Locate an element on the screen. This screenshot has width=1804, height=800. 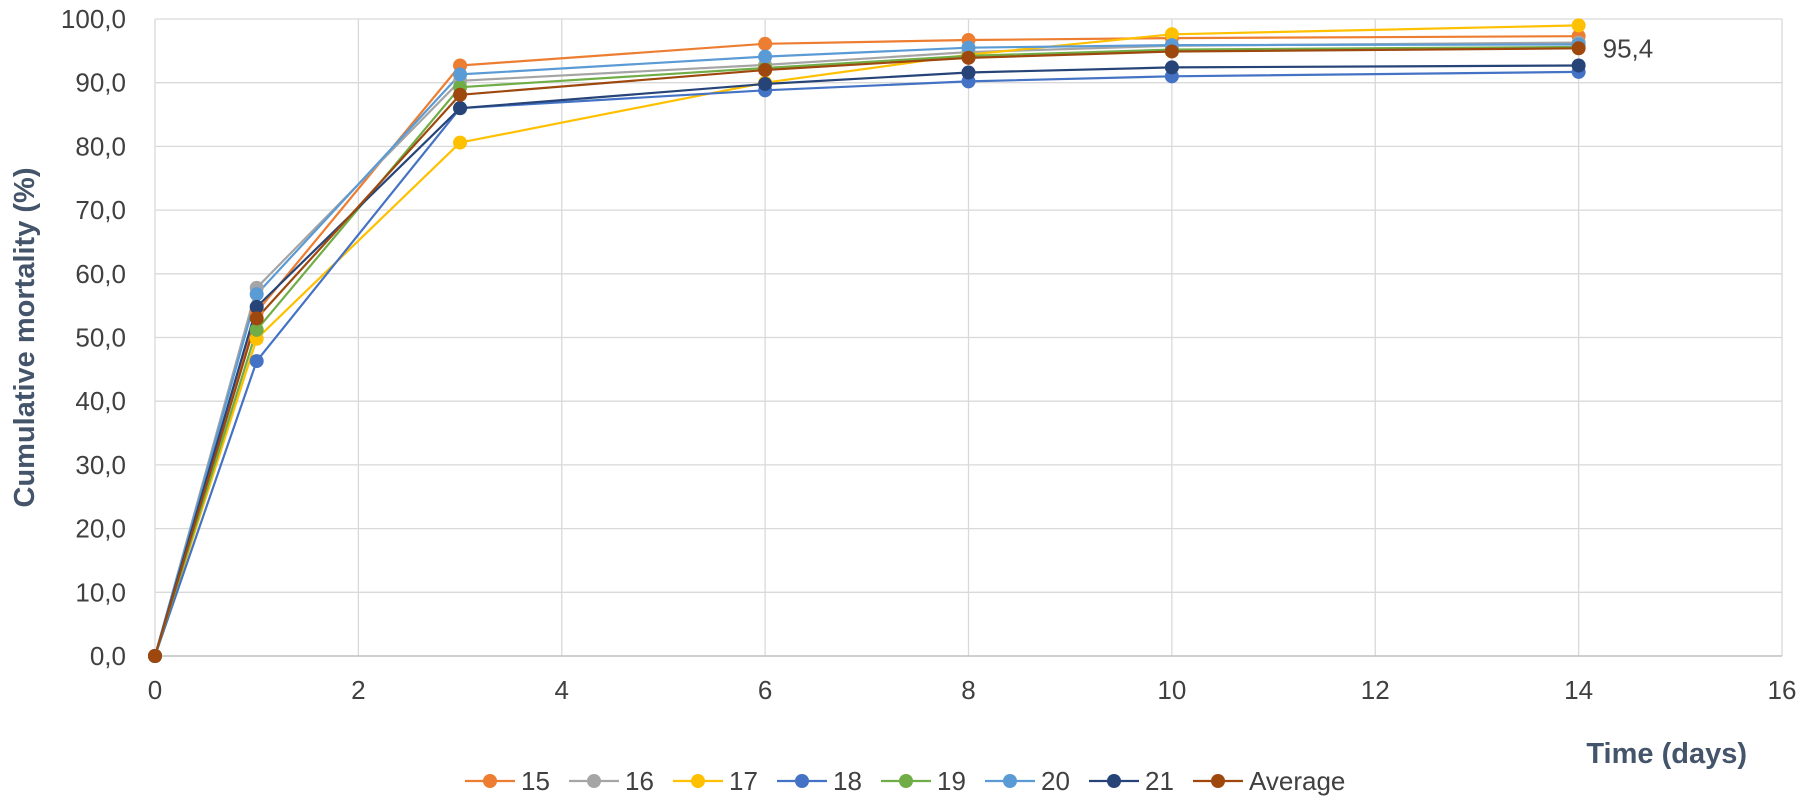
y-tick-label: 70,0 is located at coordinates (100, 210).